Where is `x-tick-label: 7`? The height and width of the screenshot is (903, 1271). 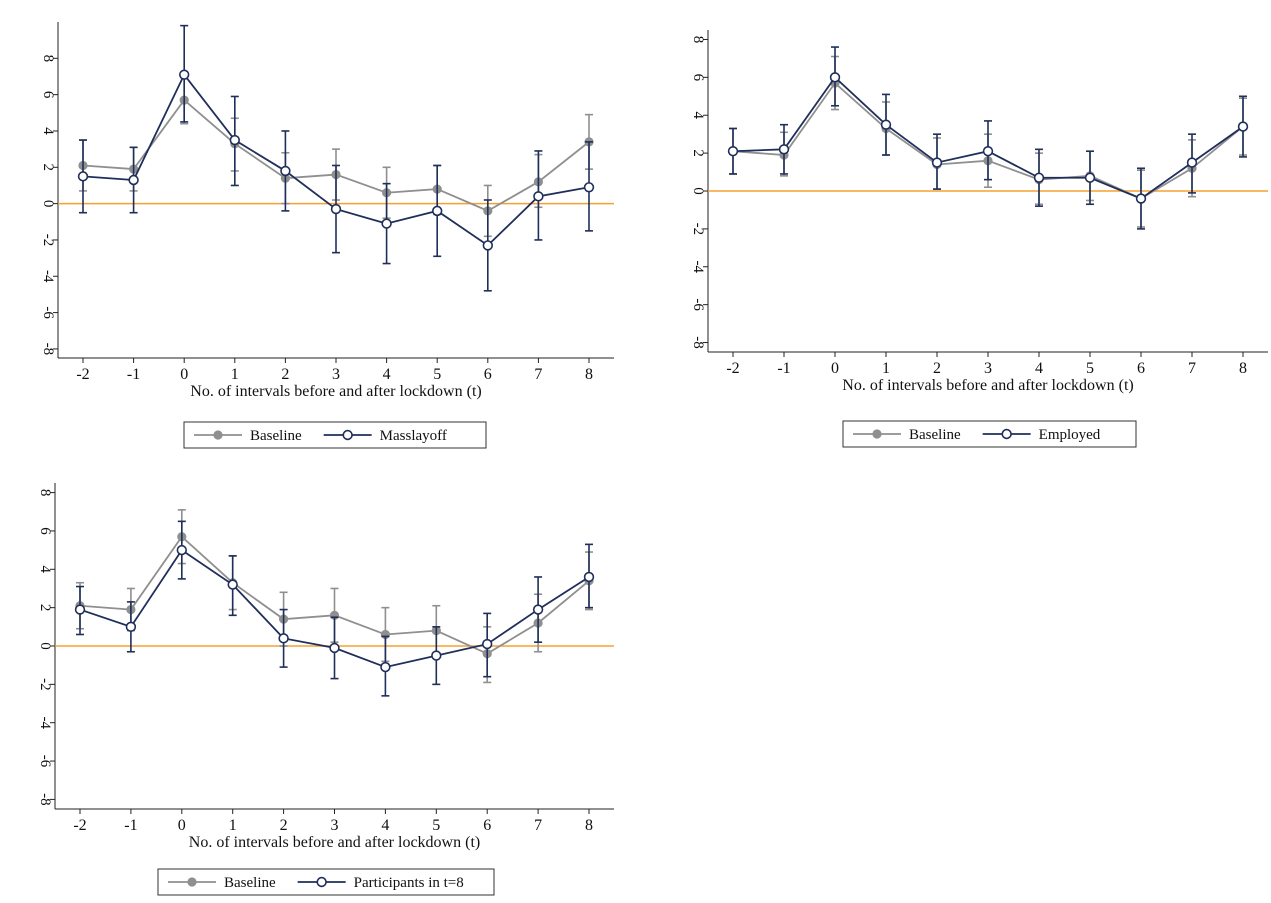
x-tick-label: 7 is located at coordinates (538, 825).